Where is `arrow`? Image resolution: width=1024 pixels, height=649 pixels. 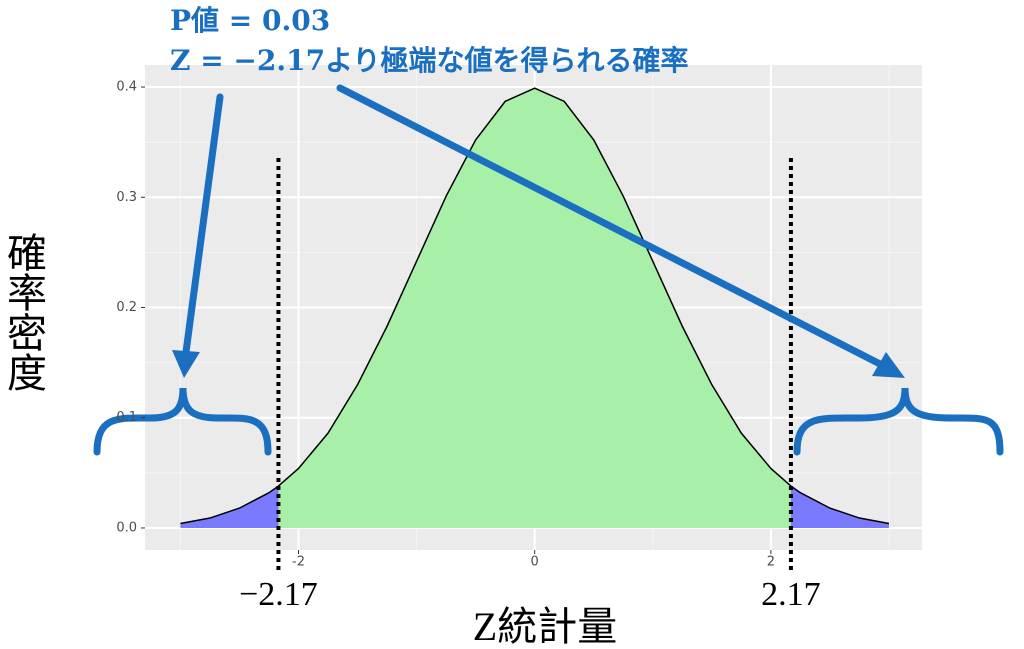
arrow is located at coordinates (203, 224).